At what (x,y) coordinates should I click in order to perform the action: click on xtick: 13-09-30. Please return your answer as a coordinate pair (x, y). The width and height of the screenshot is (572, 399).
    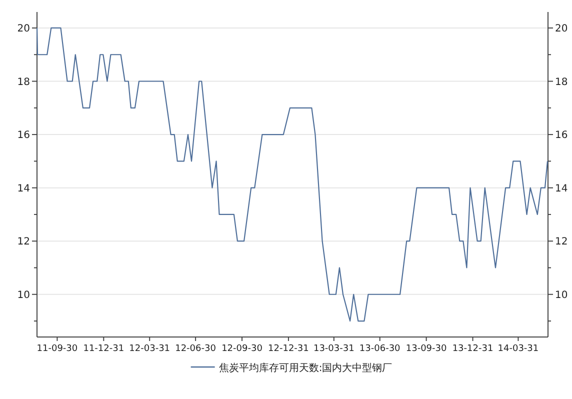
    Looking at the image, I should click on (426, 349).